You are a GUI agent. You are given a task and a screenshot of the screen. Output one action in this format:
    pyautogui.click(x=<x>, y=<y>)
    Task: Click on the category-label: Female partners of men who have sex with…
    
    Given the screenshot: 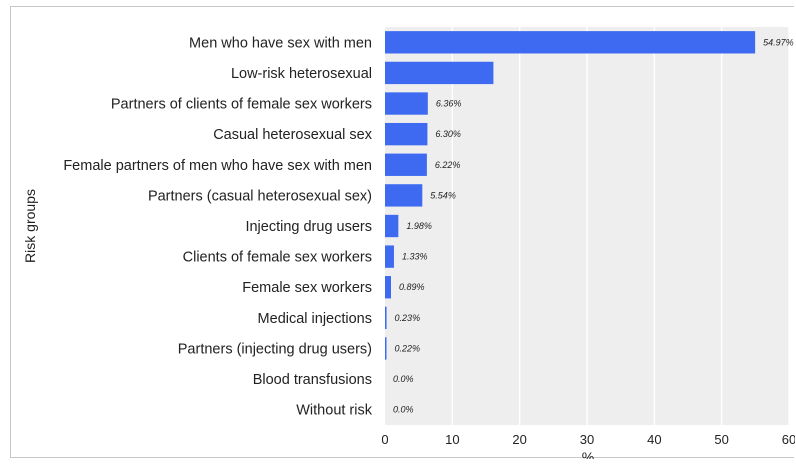 What is the action you would take?
    pyautogui.click(x=217, y=166)
    